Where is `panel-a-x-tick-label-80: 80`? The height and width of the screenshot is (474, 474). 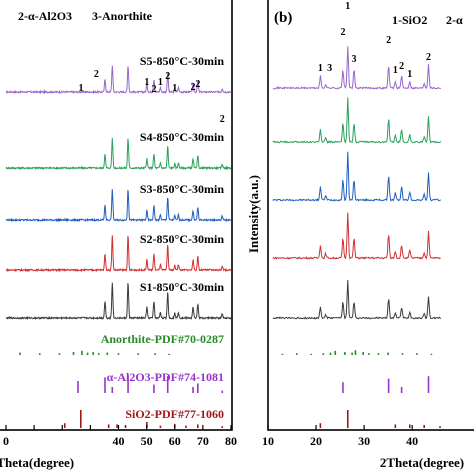 panel-a-x-tick-label-80: 80 is located at coordinates (231, 441).